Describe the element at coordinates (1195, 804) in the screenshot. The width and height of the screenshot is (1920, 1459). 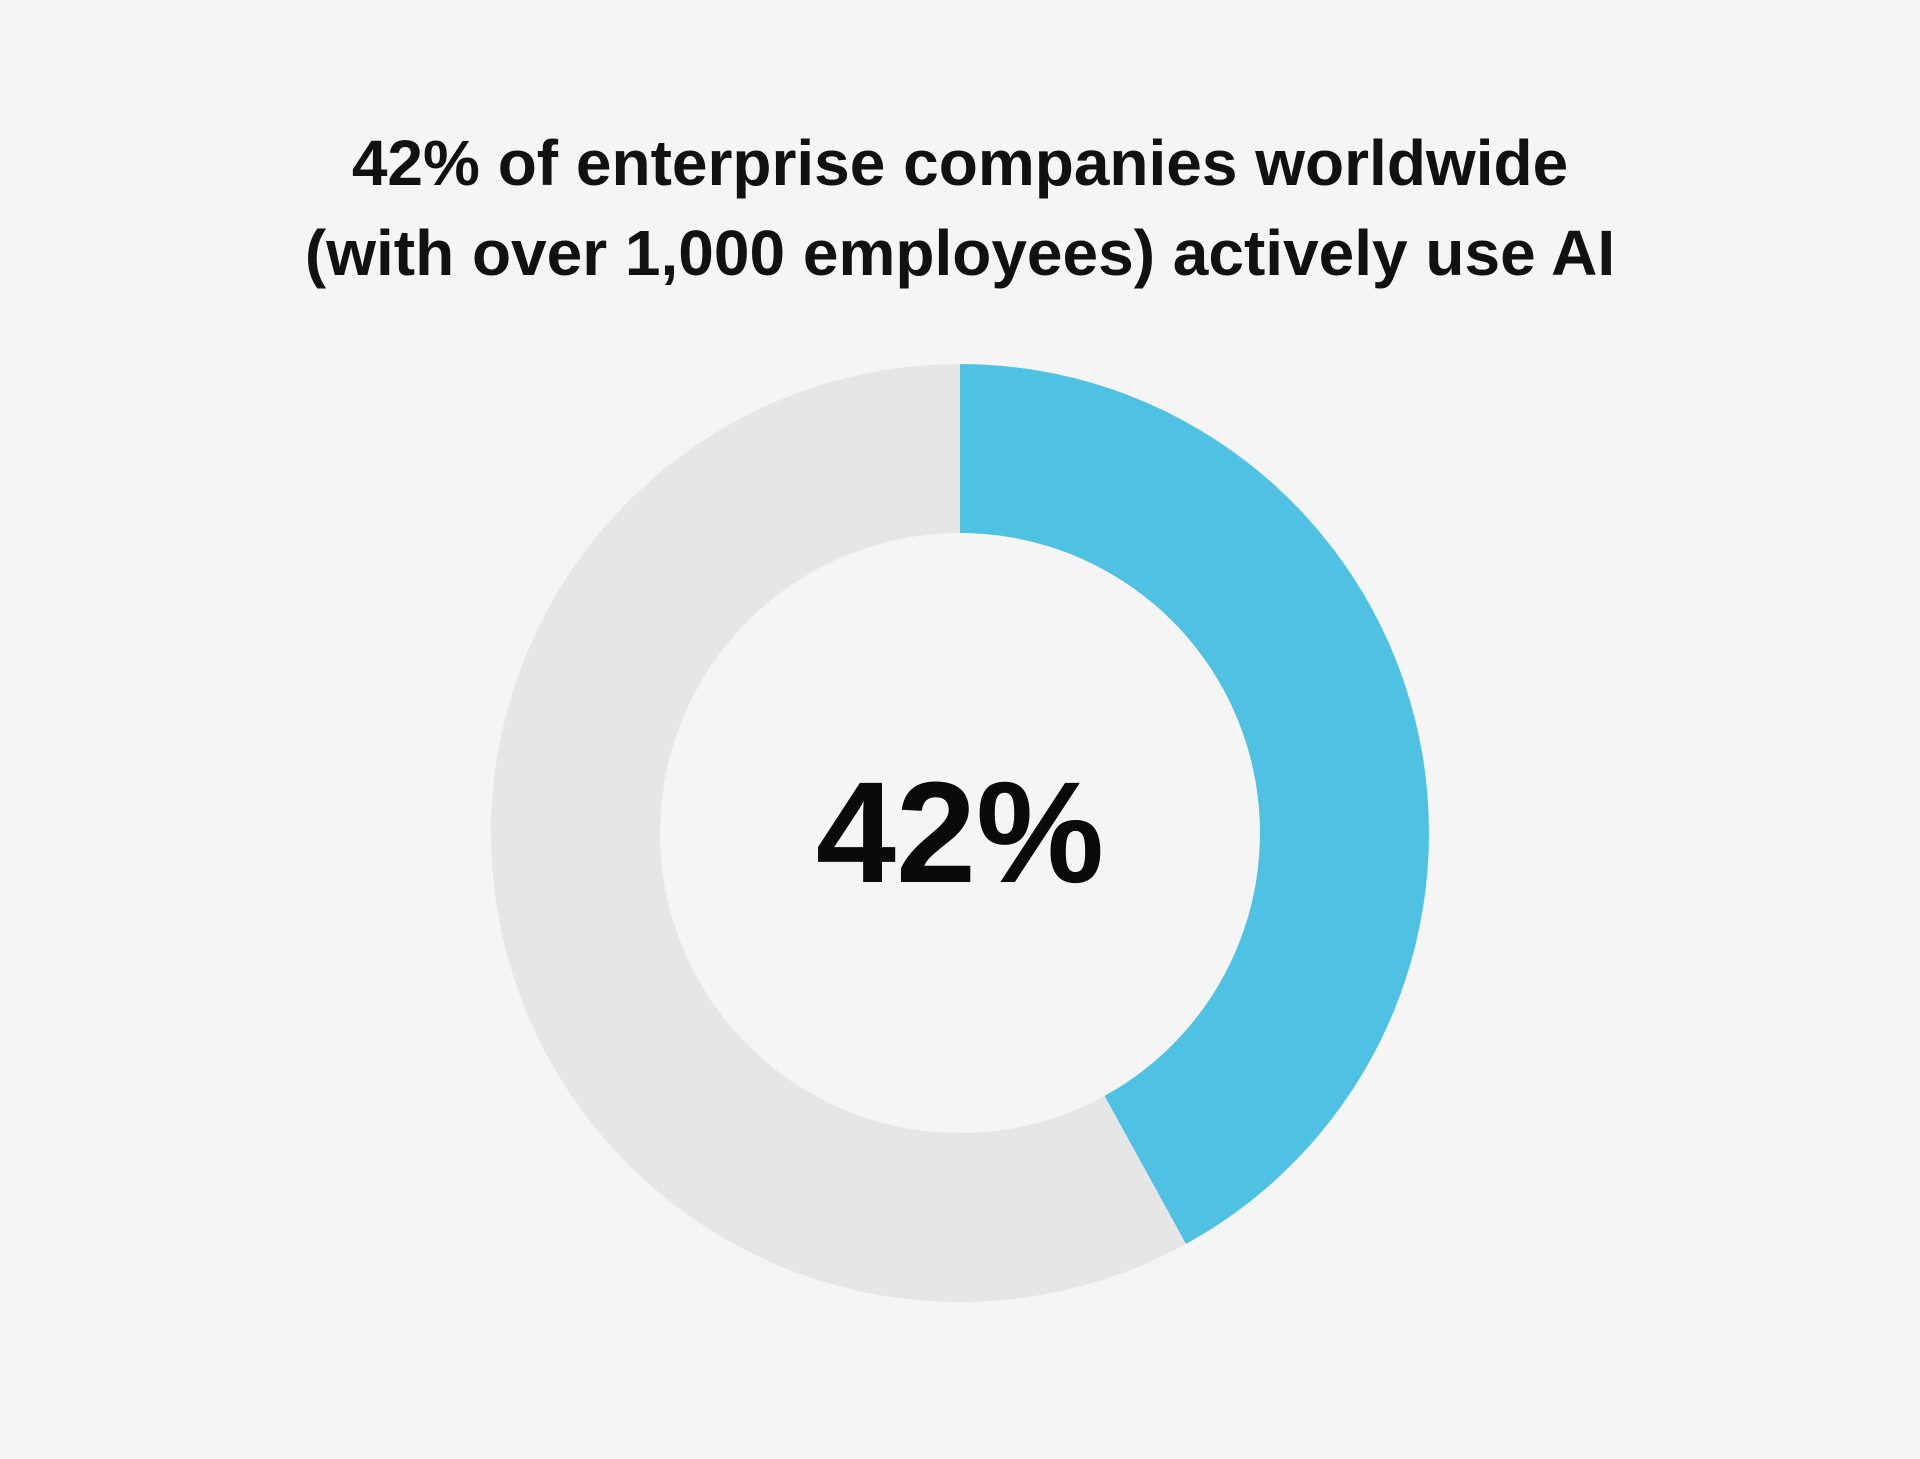
I see `donut-slice-actively-use-ai` at that location.